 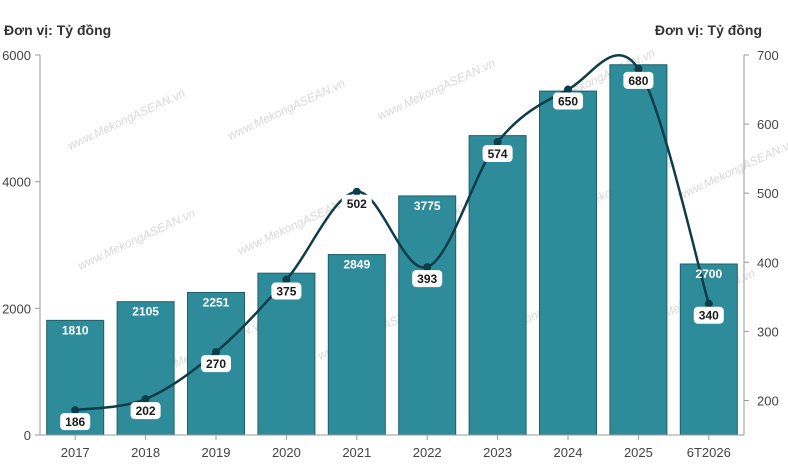 I want to click on y-tick-left-label: 4000, so click(x=16, y=182).